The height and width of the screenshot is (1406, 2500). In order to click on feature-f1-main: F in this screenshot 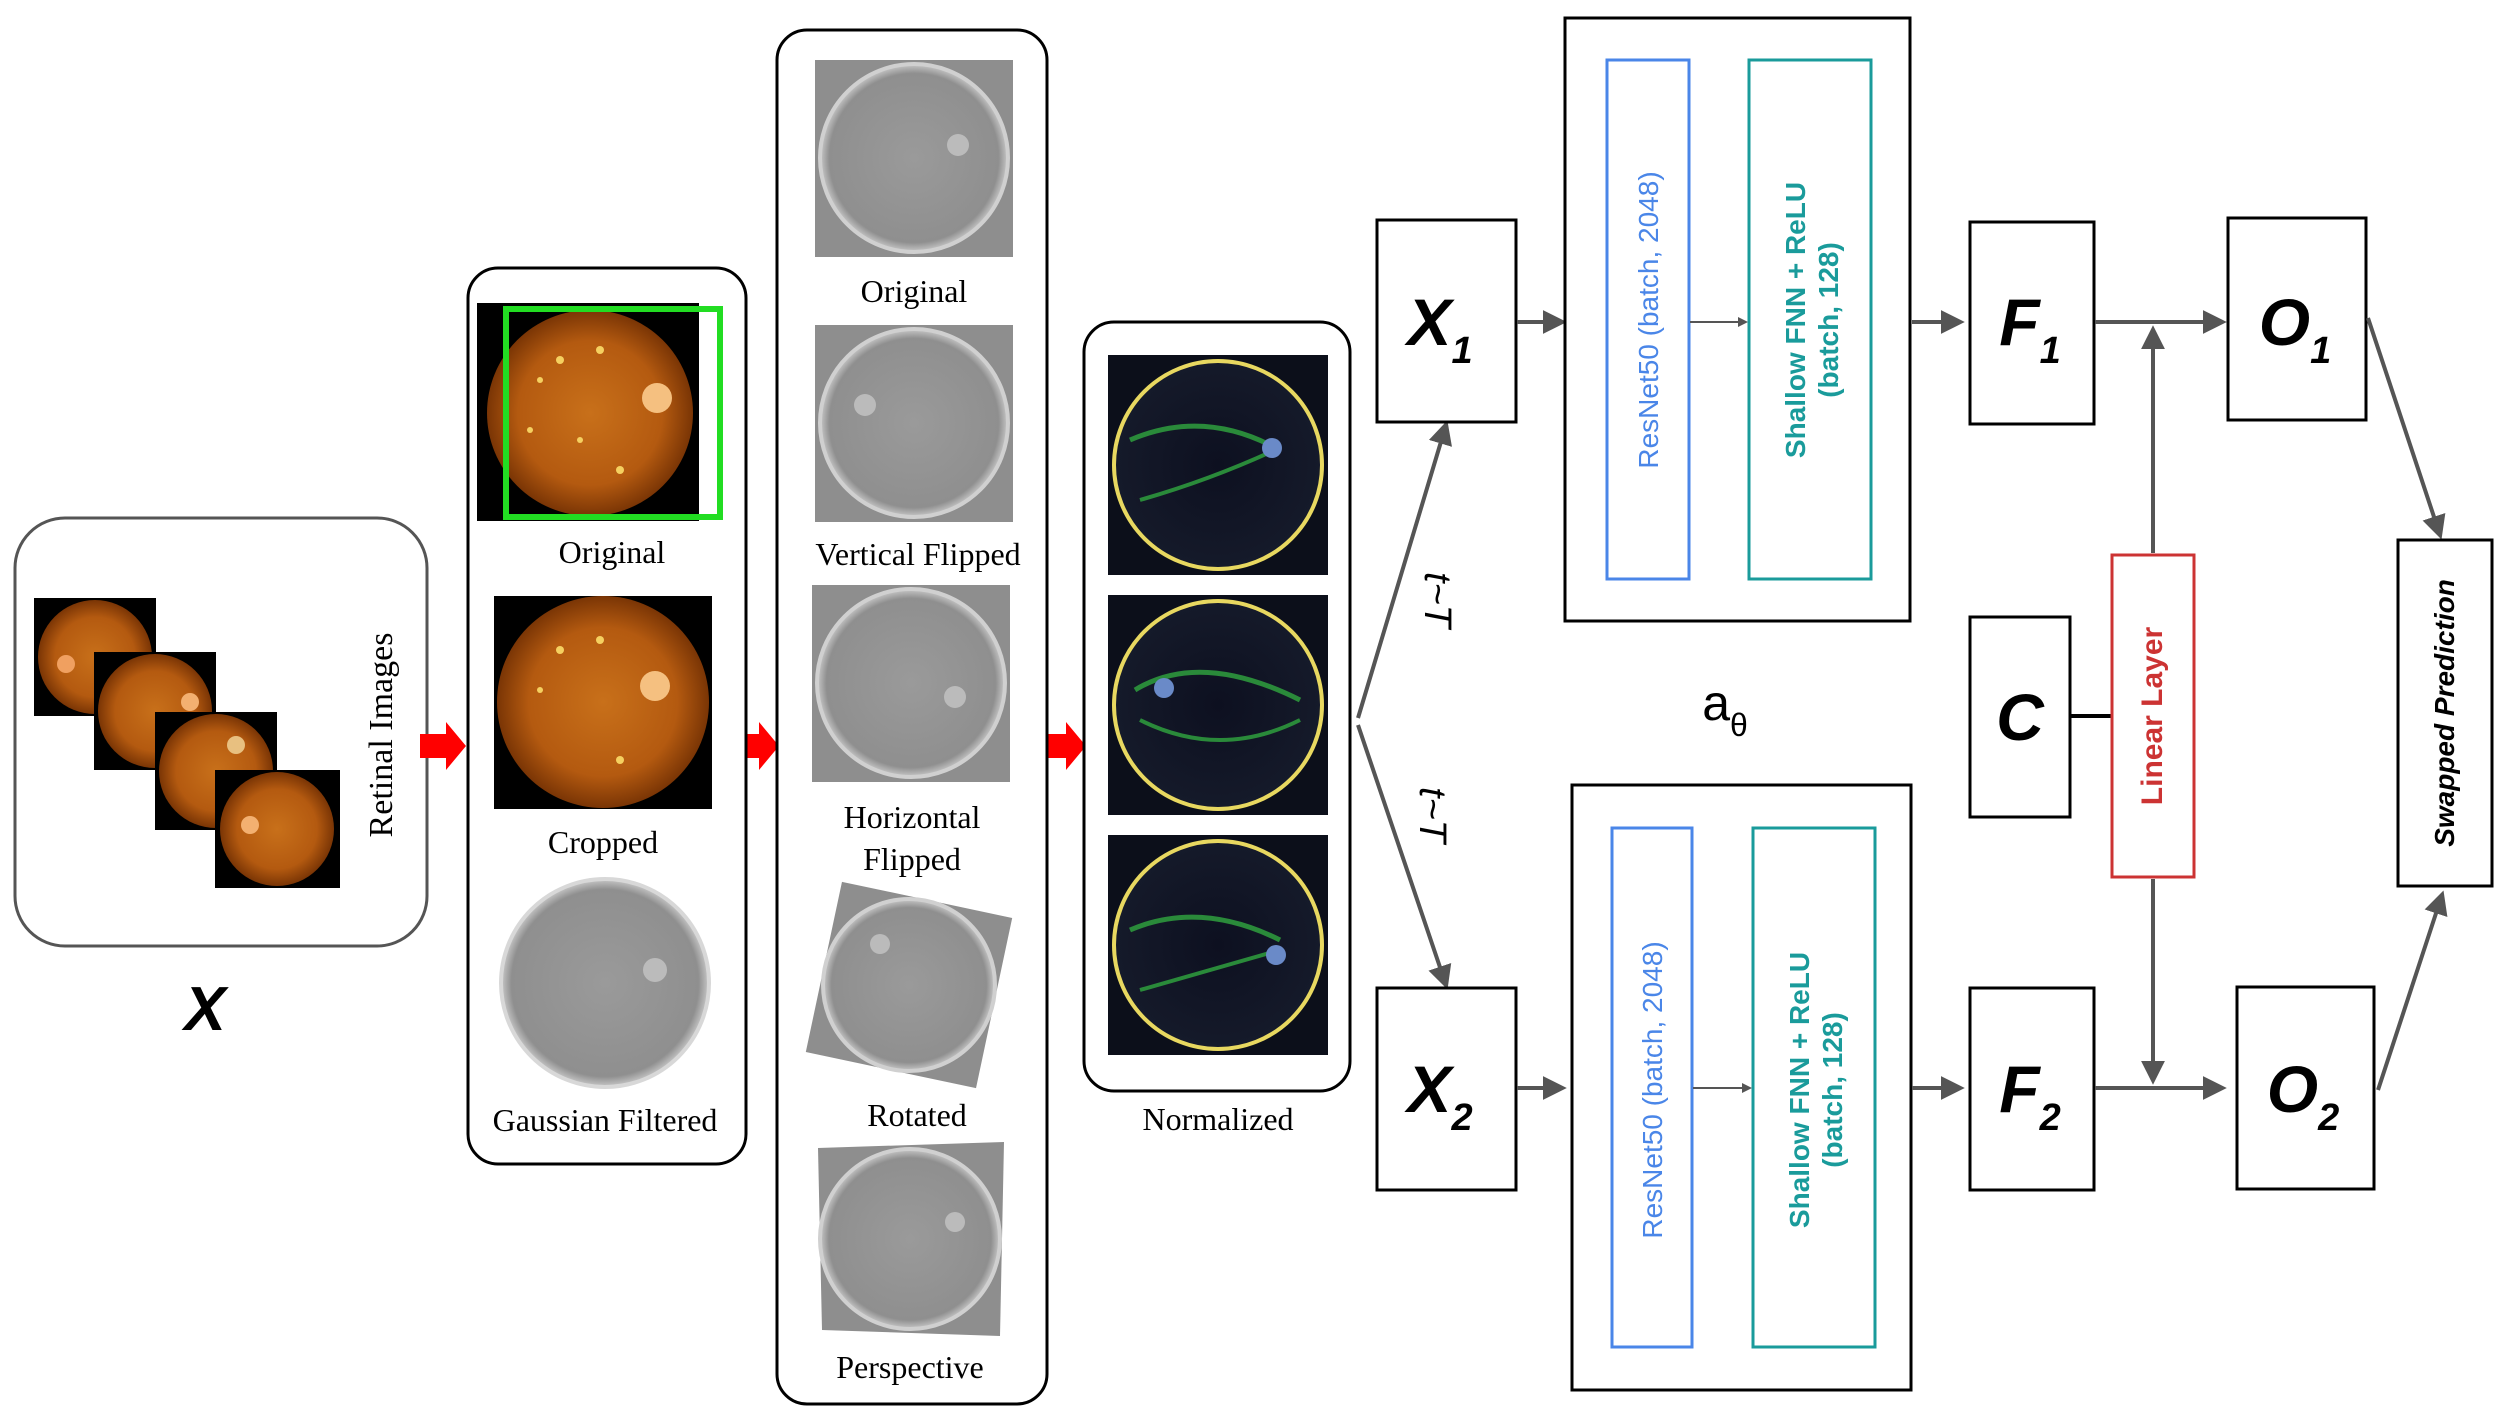, I will do `click(2020, 322)`.